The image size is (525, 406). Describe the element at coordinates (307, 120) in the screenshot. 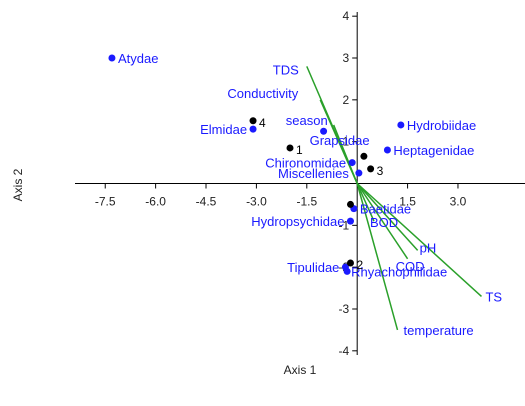

I see `vector-label: season` at that location.